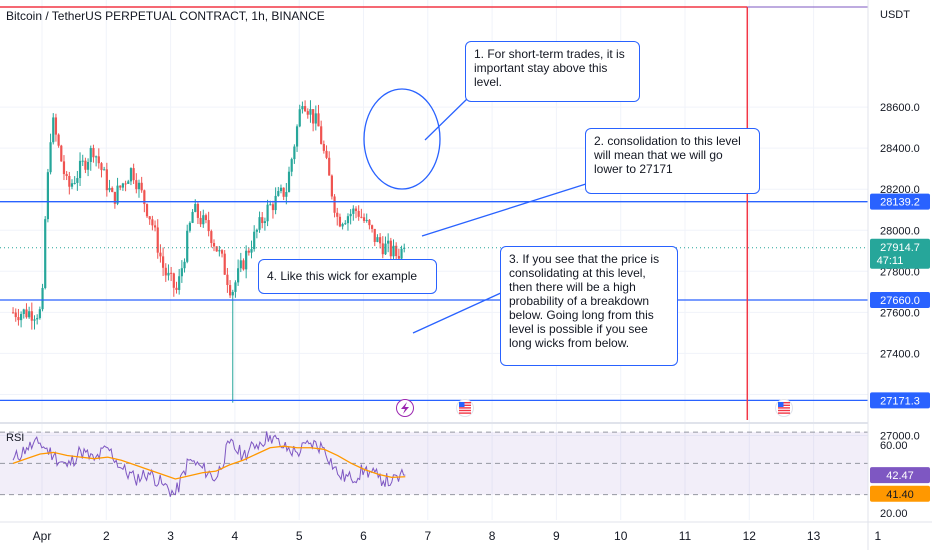  What do you see at coordinates (466, 459) in the screenshot?
I see `rsi-pane` at bounding box center [466, 459].